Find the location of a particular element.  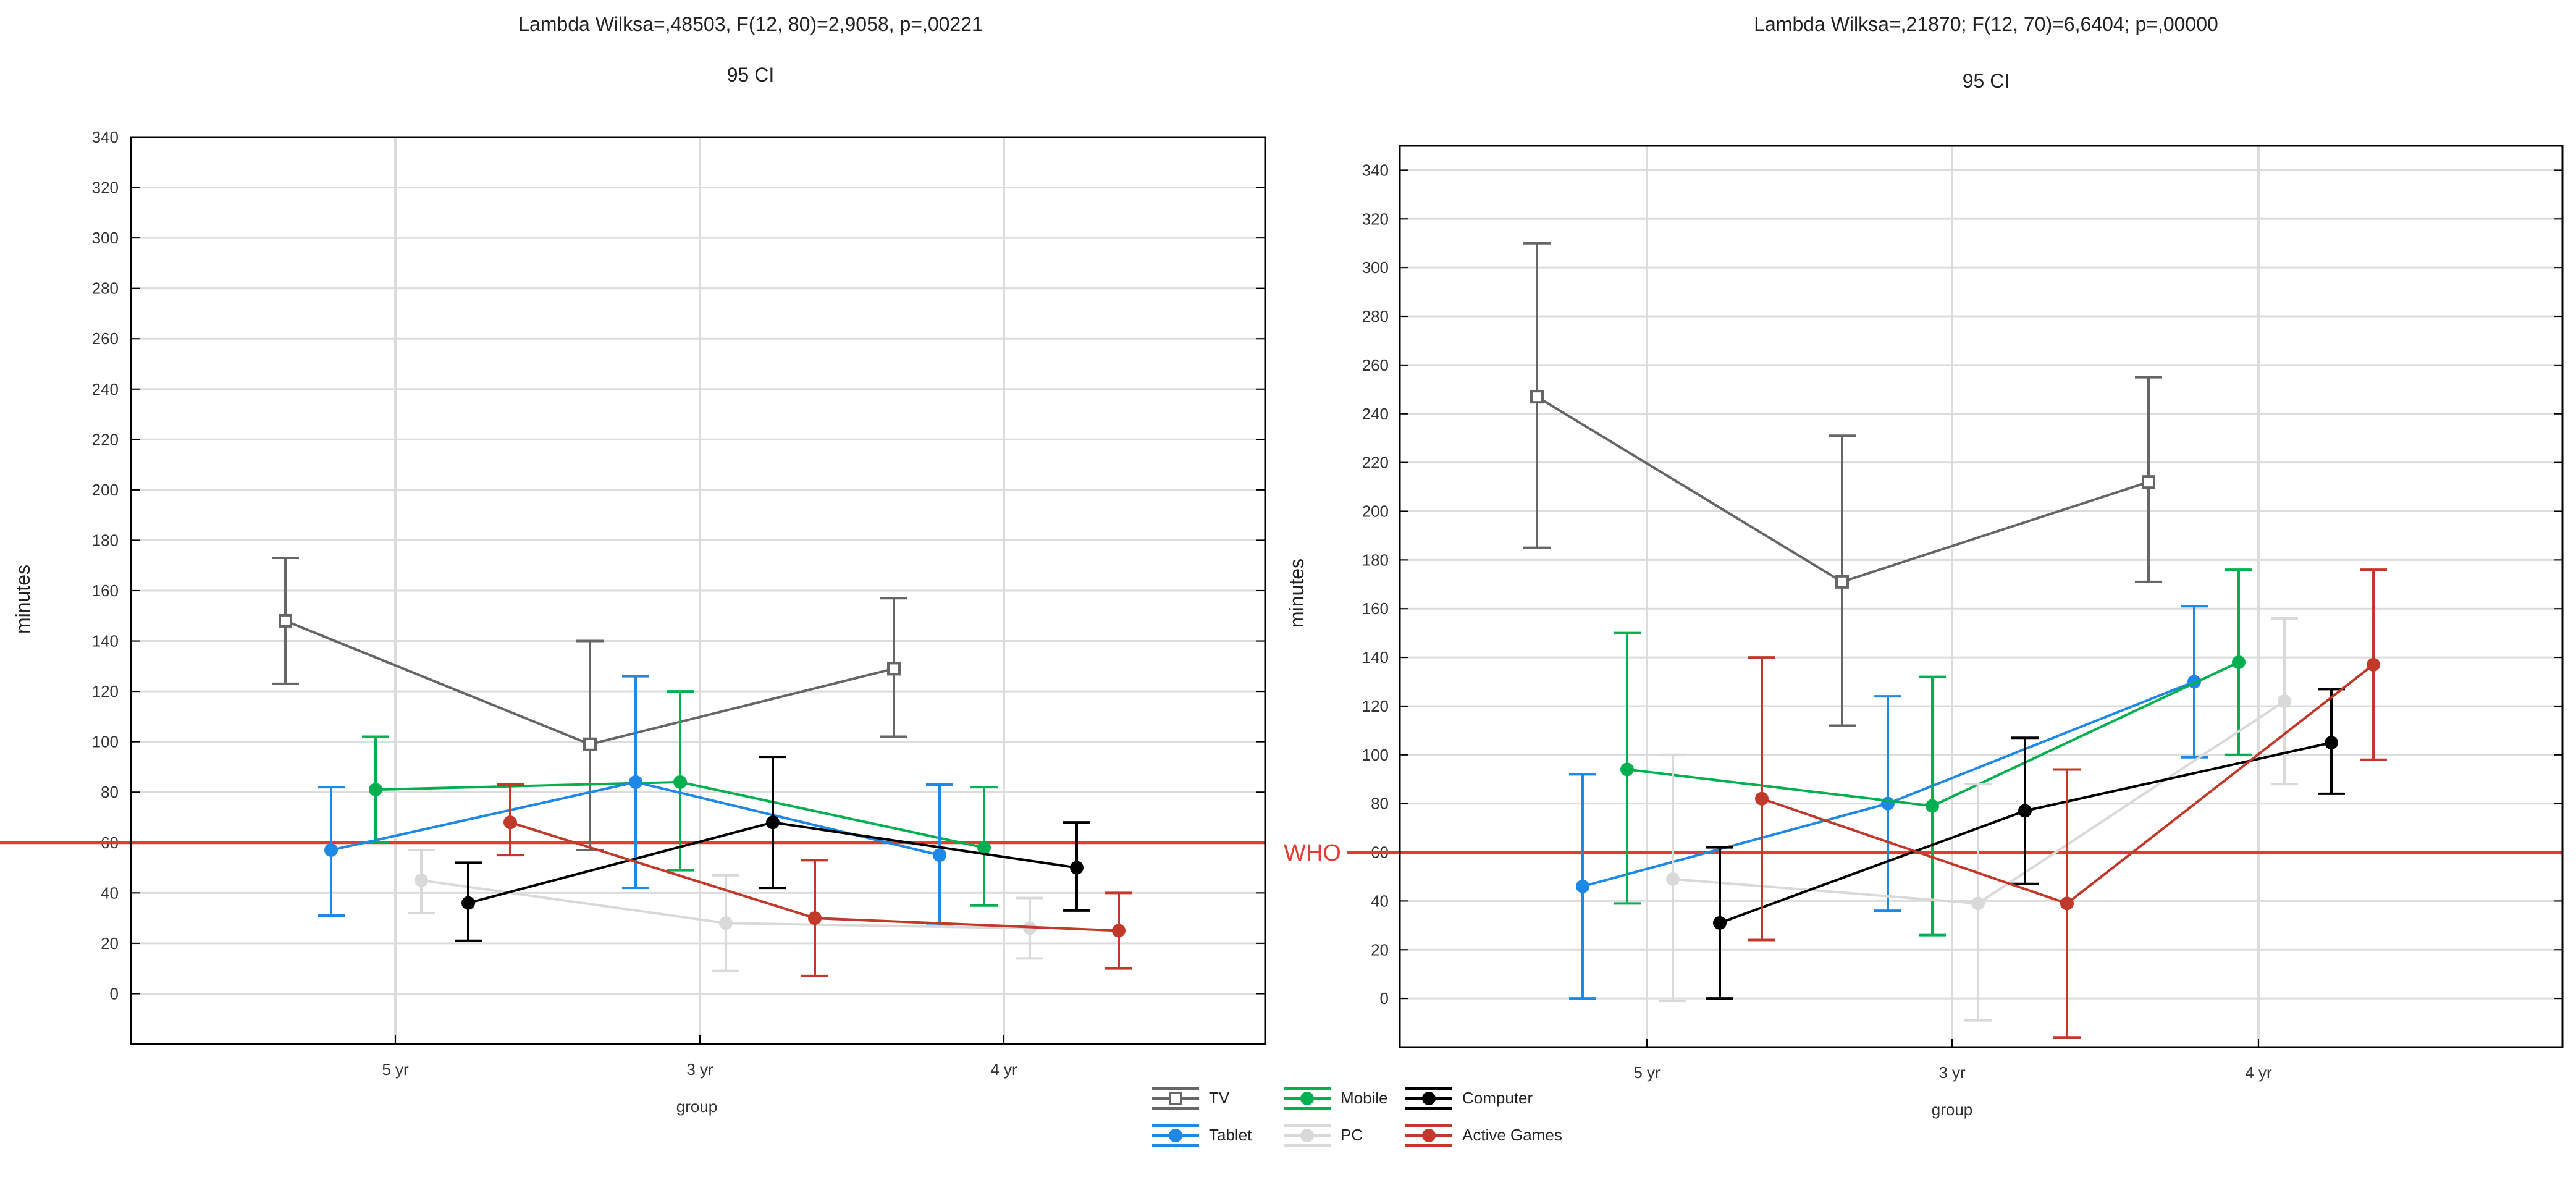

left-chart-y-tick-label: 320 is located at coordinates (105, 188).